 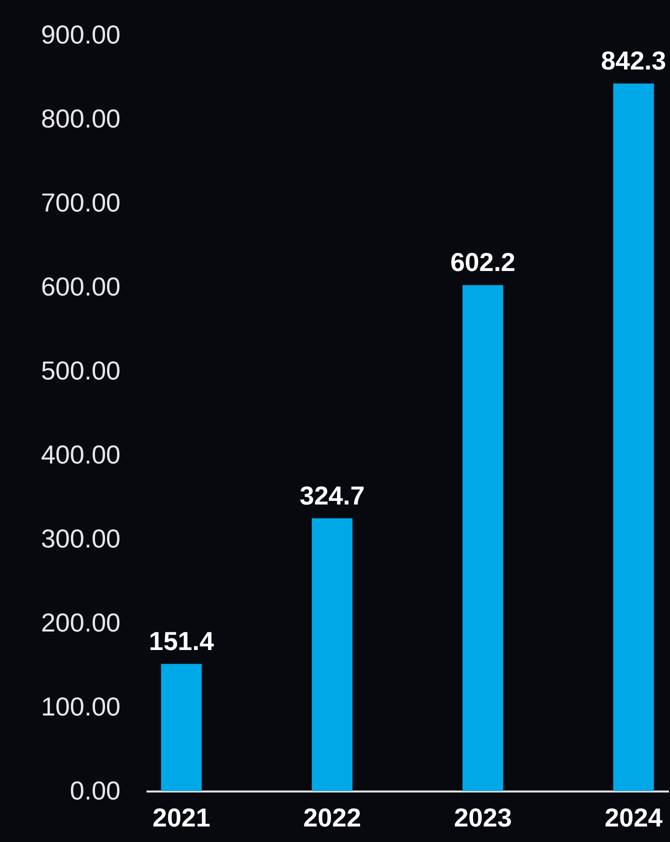 I want to click on x-tick-label: 2021, so click(x=181, y=817).